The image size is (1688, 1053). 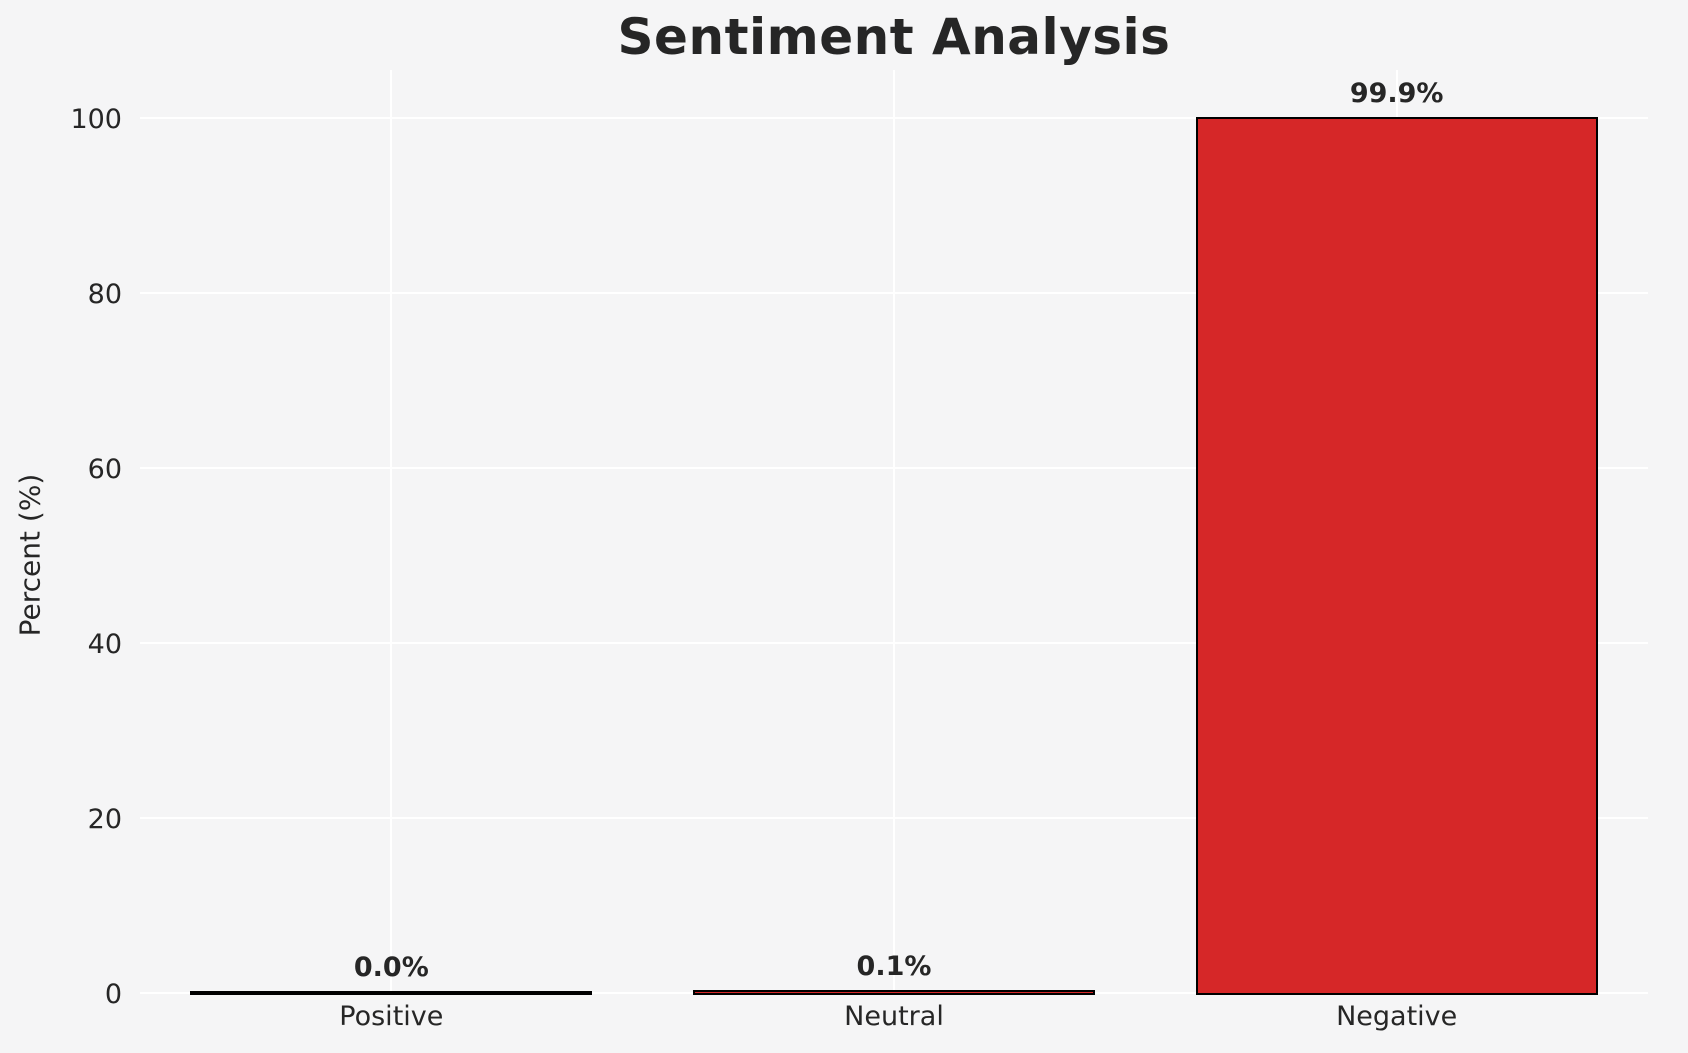 What do you see at coordinates (104, 469) in the screenshot?
I see `y-tick-label: 60` at bounding box center [104, 469].